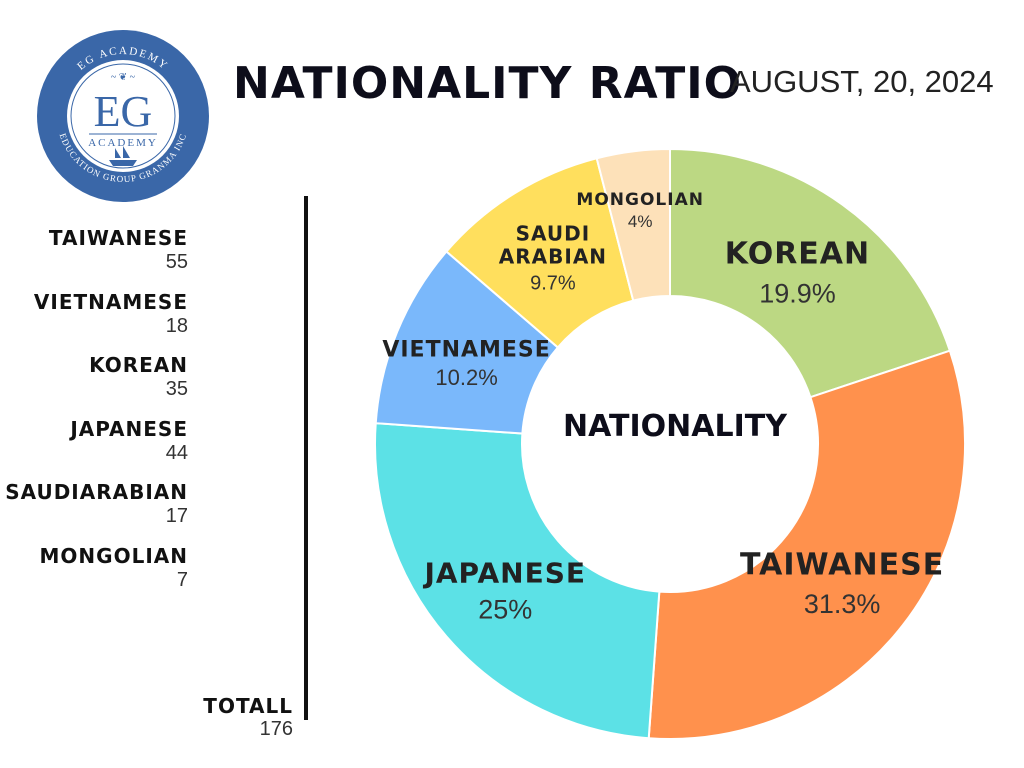 The image size is (1024, 768). What do you see at coordinates (176, 516) in the screenshot?
I see `legend-count: 17` at bounding box center [176, 516].